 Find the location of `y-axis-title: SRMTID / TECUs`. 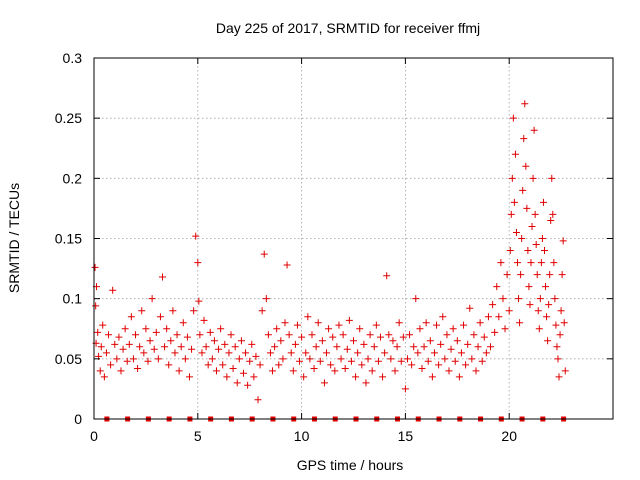

y-axis-title: SRMTID / TECUs is located at coordinates (14, 238).